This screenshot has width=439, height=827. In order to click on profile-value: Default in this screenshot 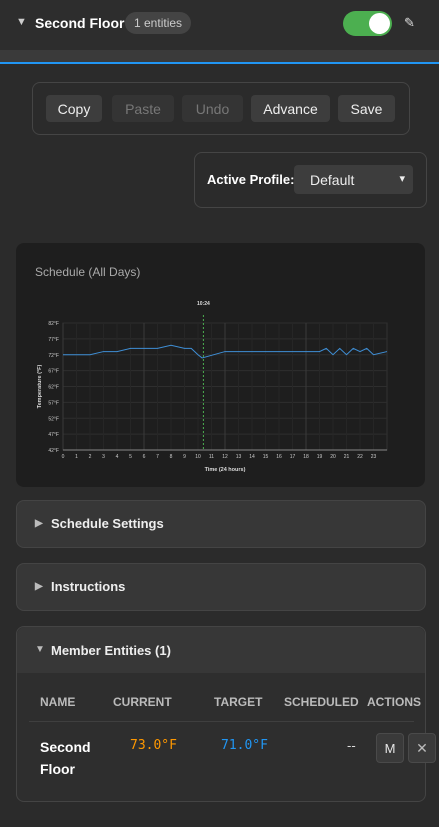, I will do `click(332, 180)`.